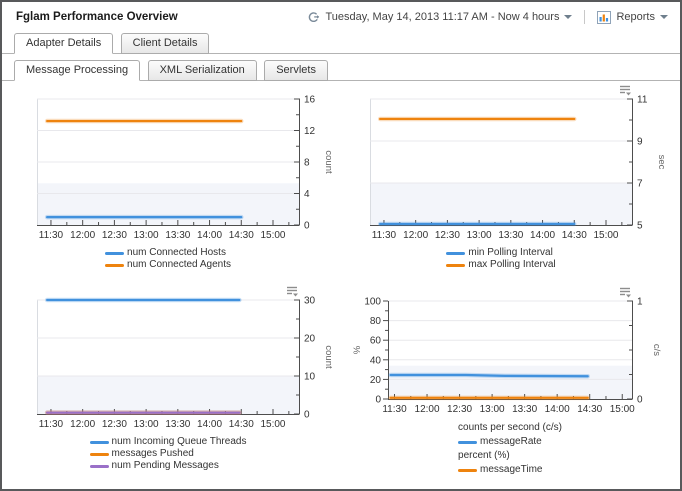  What do you see at coordinates (604, 17) in the screenshot?
I see `reports-icon` at bounding box center [604, 17].